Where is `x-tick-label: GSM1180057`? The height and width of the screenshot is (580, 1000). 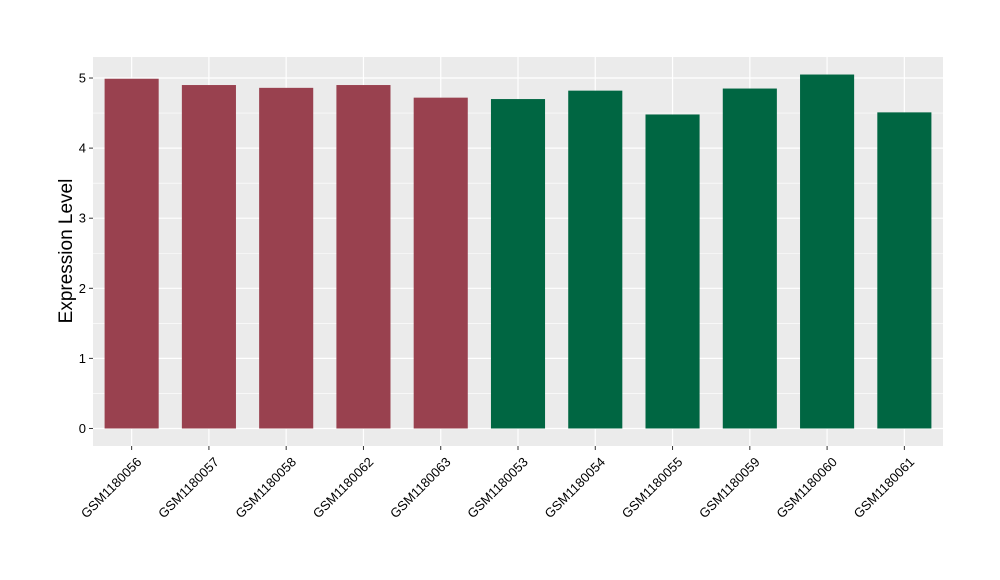 x-tick-label: GSM1180057 is located at coordinates (188, 487).